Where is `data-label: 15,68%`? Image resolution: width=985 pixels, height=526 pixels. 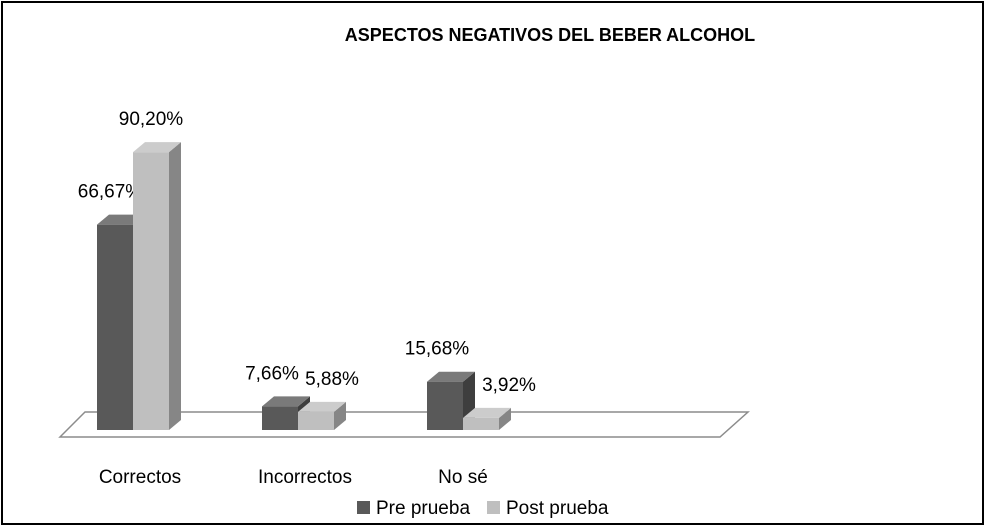 data-label: 15,68% is located at coordinates (437, 349).